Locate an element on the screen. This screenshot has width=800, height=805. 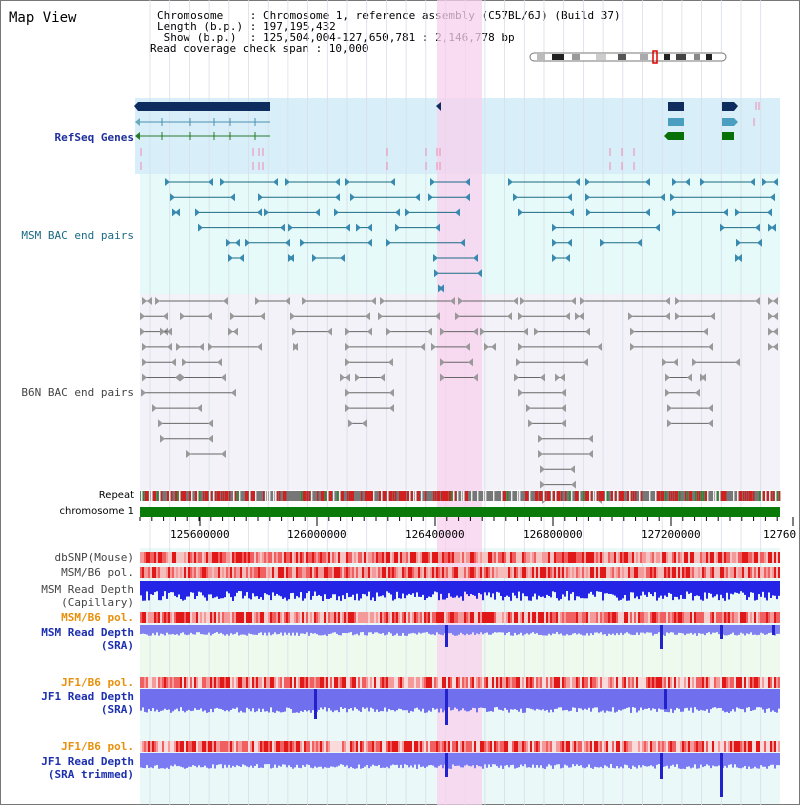
jf1-pol-label-2: JF1/B6 pol. is located at coordinates (97, 746).